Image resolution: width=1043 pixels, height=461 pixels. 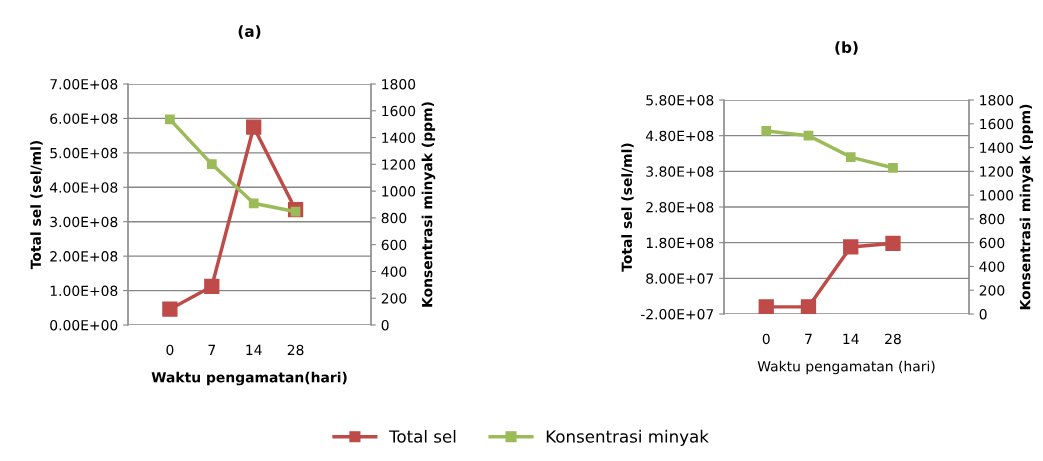 What do you see at coordinates (84, 84) in the screenshot?
I see `y-tick-label: 7.00E+08` at bounding box center [84, 84].